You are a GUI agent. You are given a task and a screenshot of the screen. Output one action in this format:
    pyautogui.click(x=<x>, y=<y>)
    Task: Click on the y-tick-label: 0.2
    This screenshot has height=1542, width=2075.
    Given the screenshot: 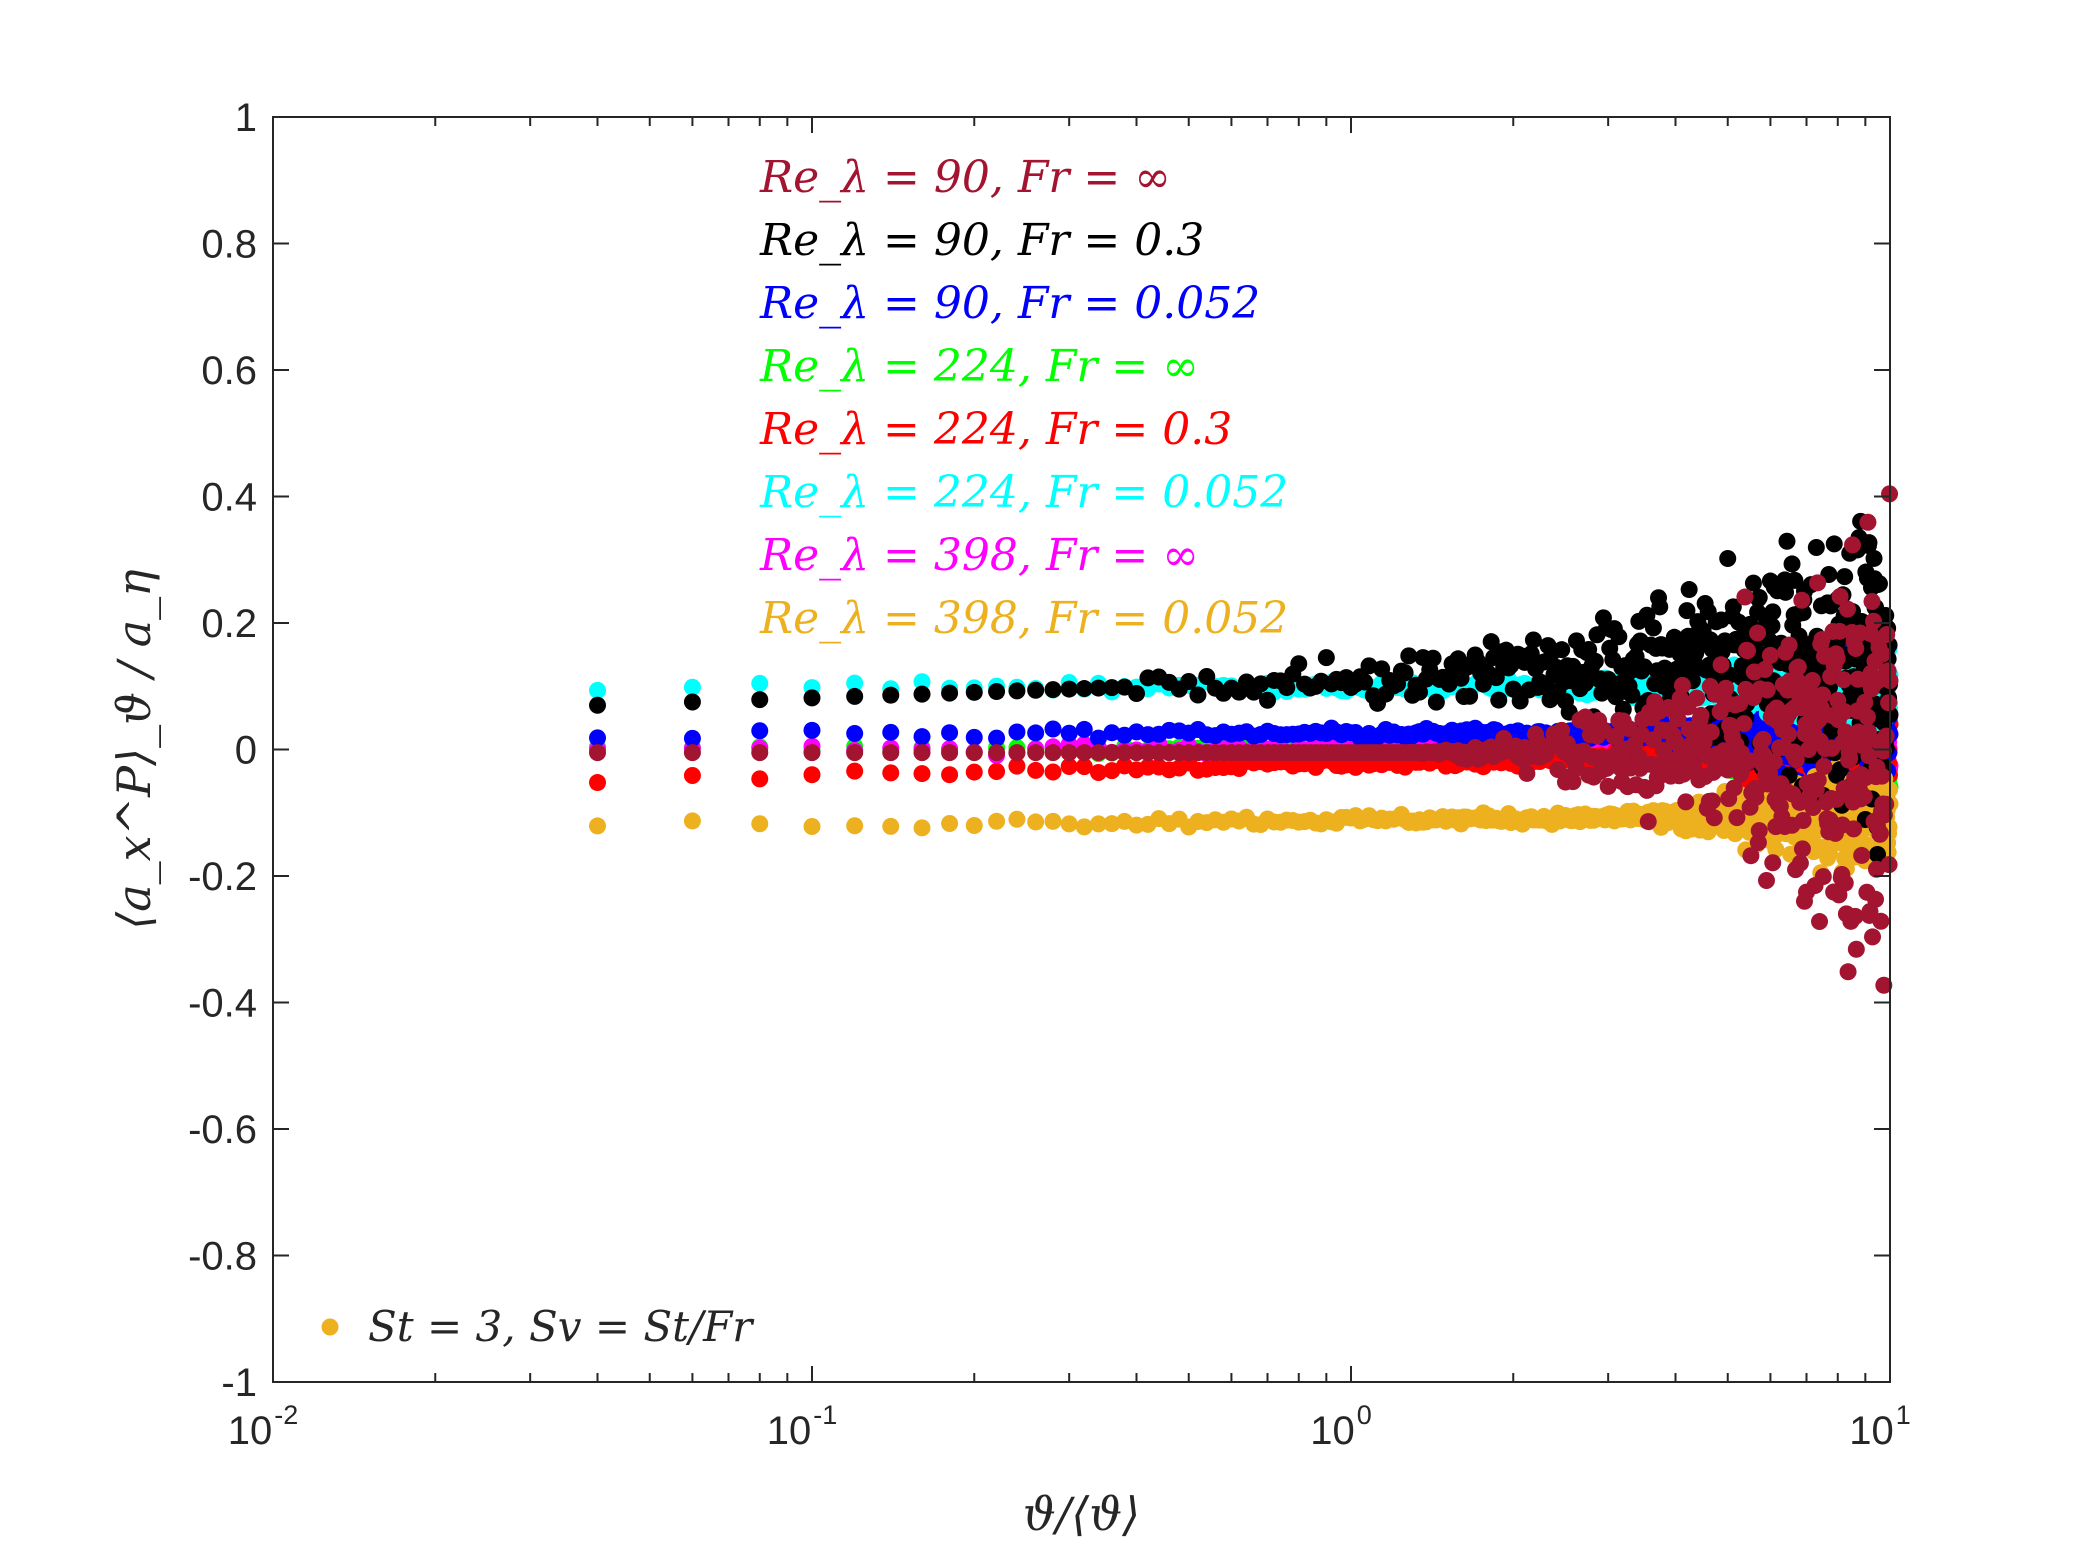 What is the action you would take?
    pyautogui.click(x=229, y=624)
    